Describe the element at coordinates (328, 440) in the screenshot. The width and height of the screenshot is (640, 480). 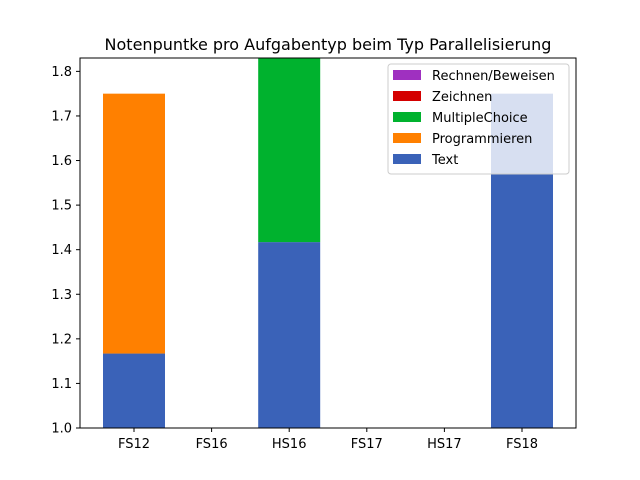
I see `x-axis: FS12 FS16 HS16 FS17 HS17 FS18` at that location.